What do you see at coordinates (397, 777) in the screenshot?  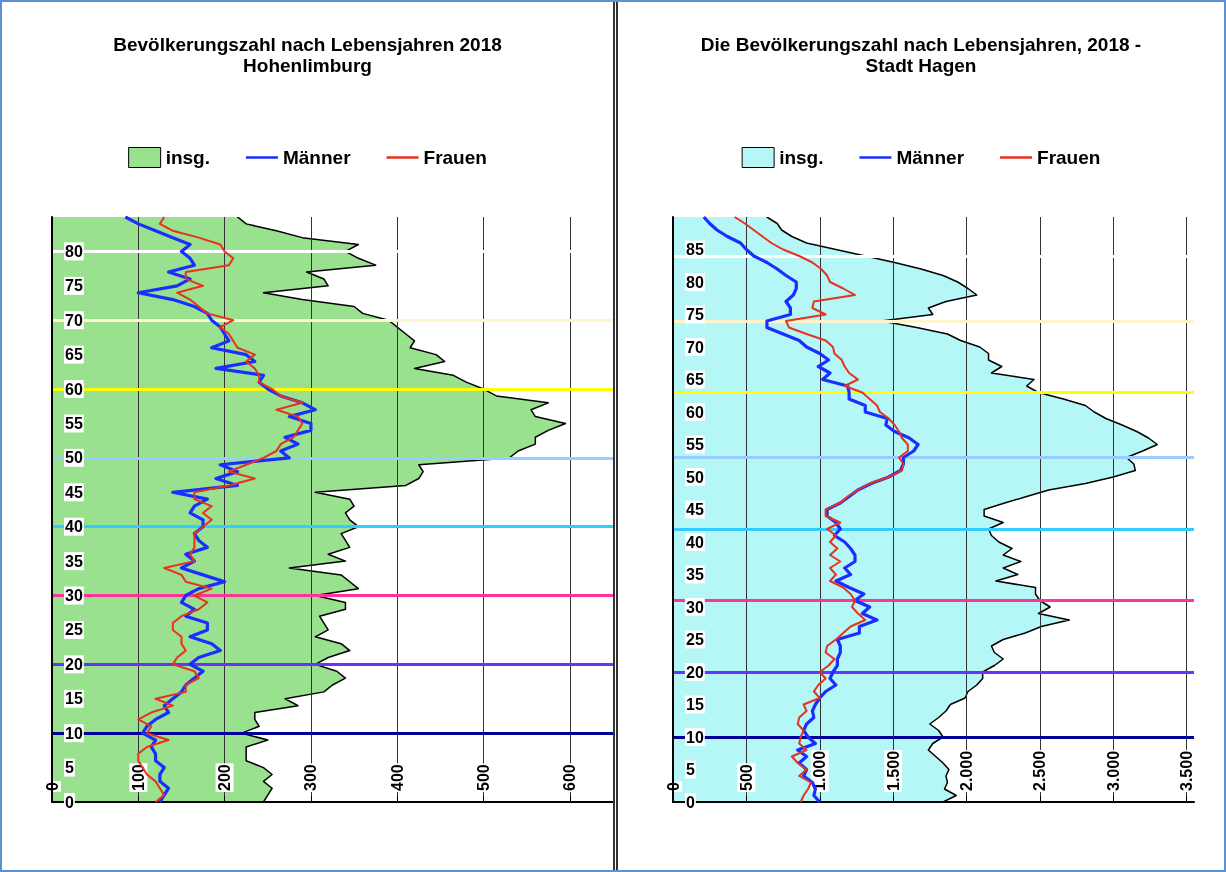 I see `x-tick-label: 400` at bounding box center [397, 777].